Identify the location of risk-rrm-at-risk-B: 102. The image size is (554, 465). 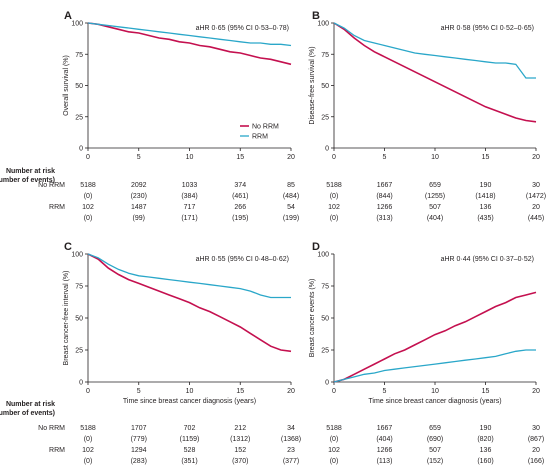
(334, 207).